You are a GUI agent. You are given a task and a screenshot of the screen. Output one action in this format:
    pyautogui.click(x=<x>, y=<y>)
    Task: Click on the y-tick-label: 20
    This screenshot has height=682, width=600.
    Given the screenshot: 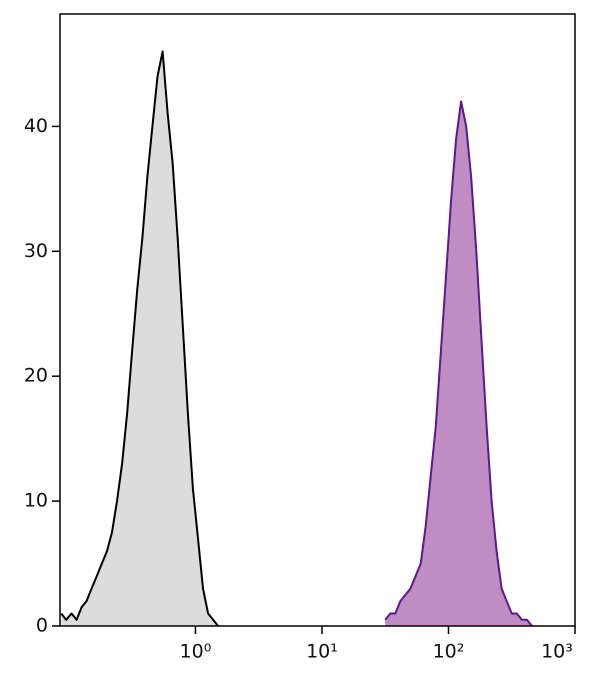 What is the action you would take?
    pyautogui.click(x=36, y=376)
    